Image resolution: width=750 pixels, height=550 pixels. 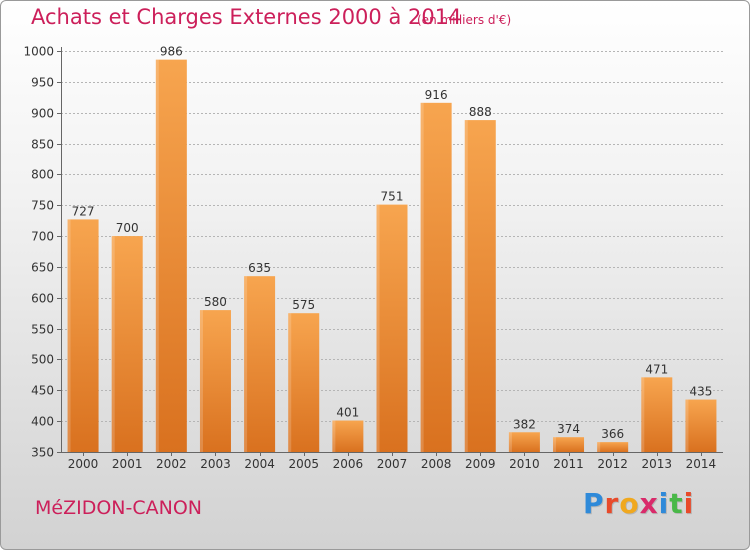 What do you see at coordinates (42, 83) in the screenshot?
I see `y-tick-label: 950` at bounding box center [42, 83].